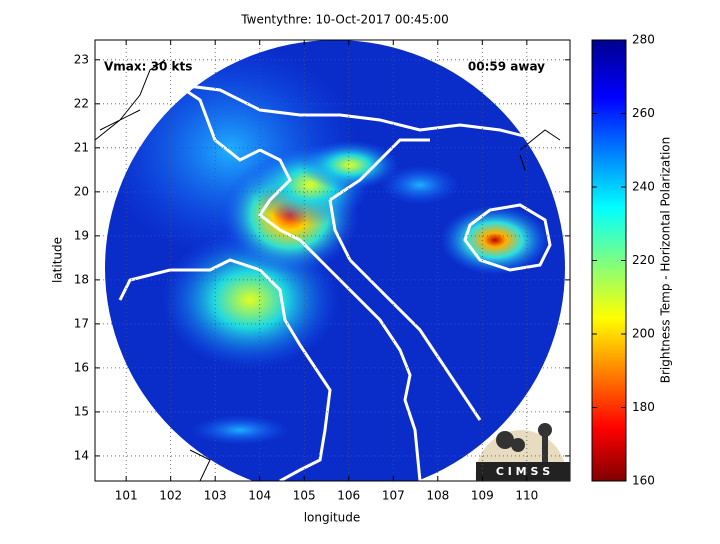 This screenshot has height=544, width=720. Describe the element at coordinates (58, 260) in the screenshot. I see `y-axis-label: latitude` at that location.